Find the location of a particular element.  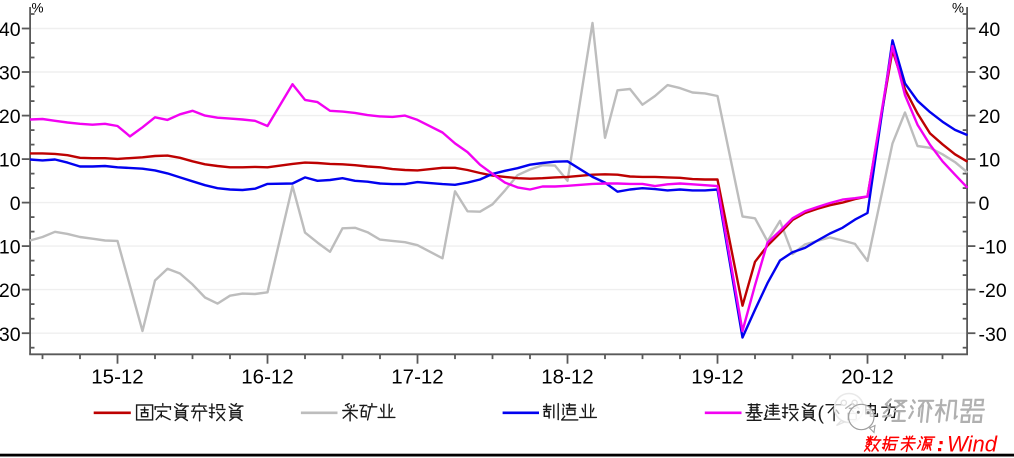

svg-text: 17-12 is located at coordinates (417, 376).